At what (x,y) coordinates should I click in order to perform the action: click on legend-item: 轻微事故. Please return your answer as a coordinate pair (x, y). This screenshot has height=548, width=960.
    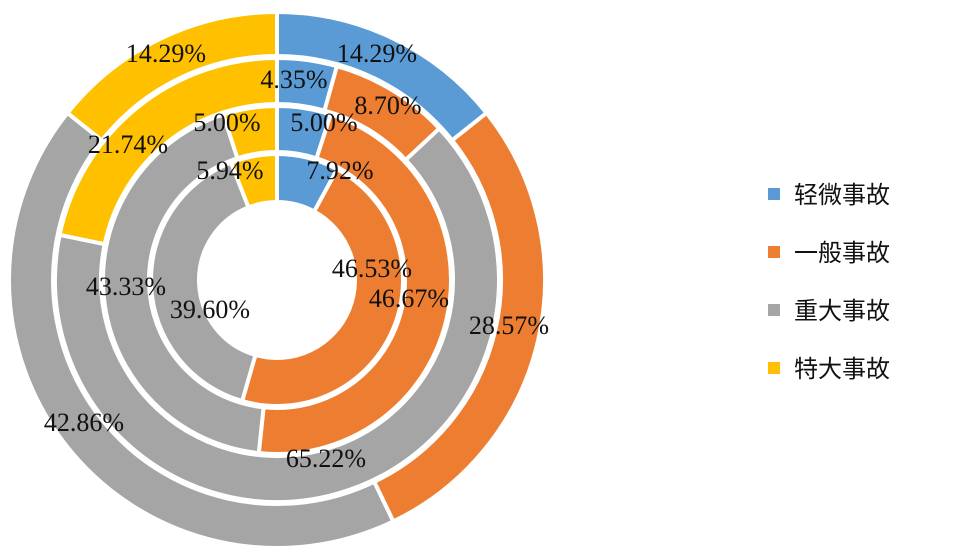
    Looking at the image, I should click on (829, 195).